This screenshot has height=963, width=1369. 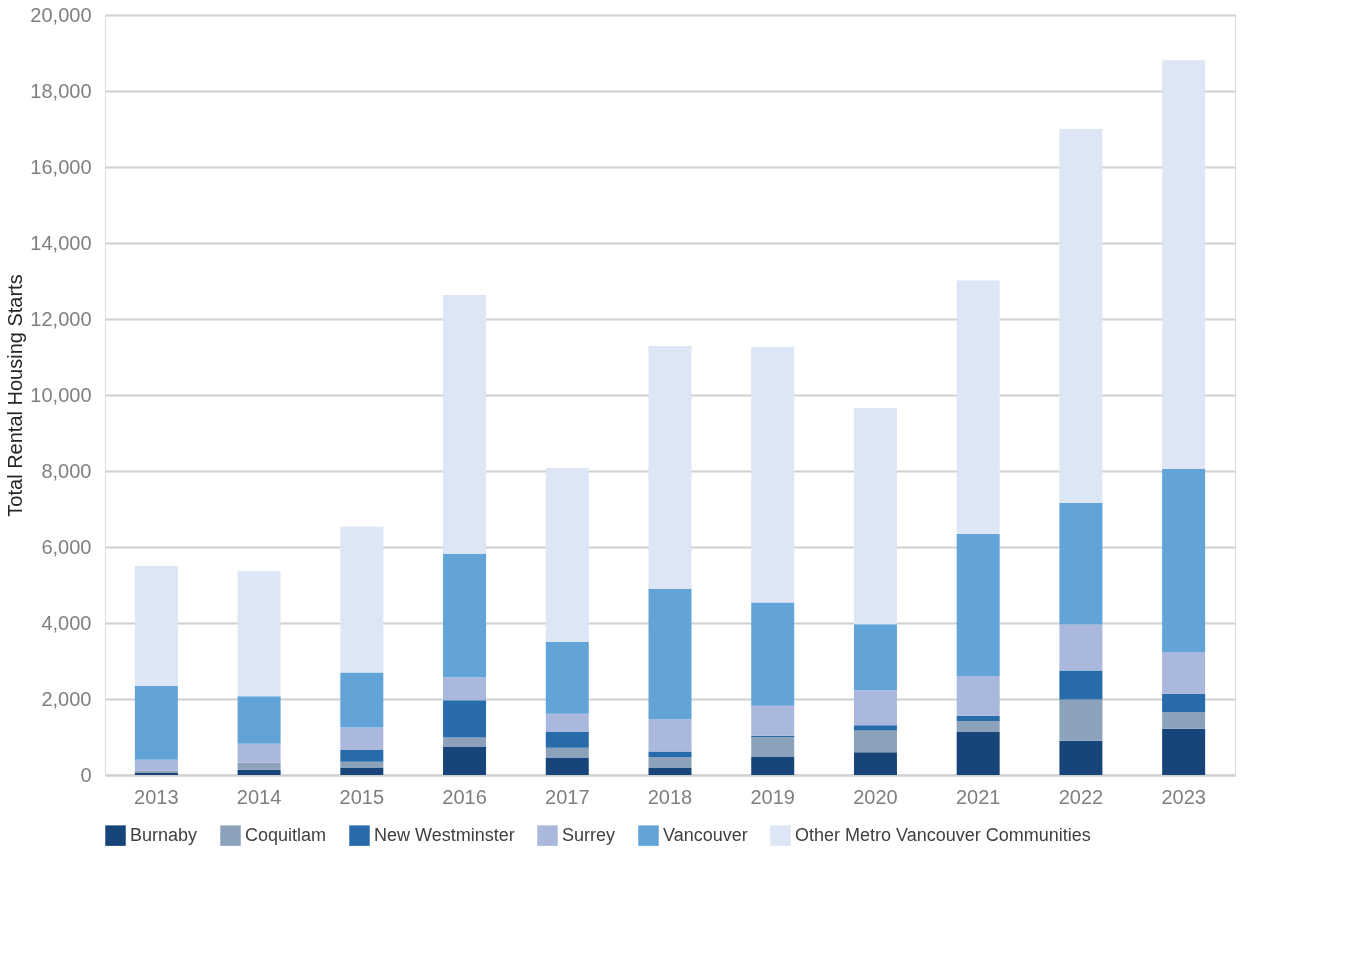 I want to click on y-tick-label: 20,000, so click(x=61, y=14).